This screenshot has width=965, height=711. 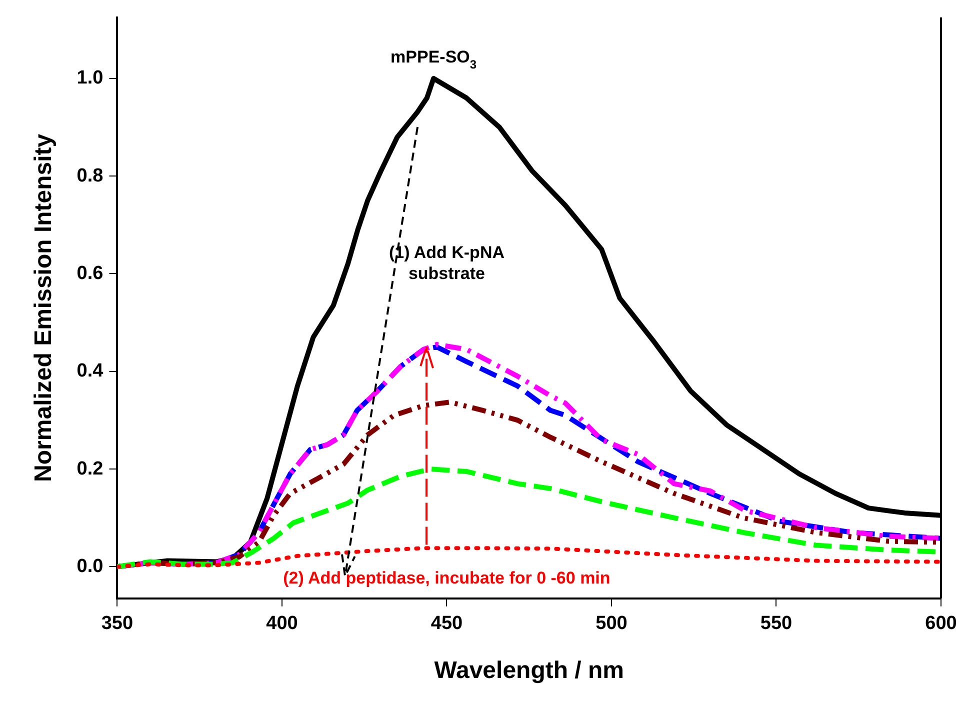 What do you see at coordinates (446, 623) in the screenshot?
I see `x-tick-label: 450` at bounding box center [446, 623].